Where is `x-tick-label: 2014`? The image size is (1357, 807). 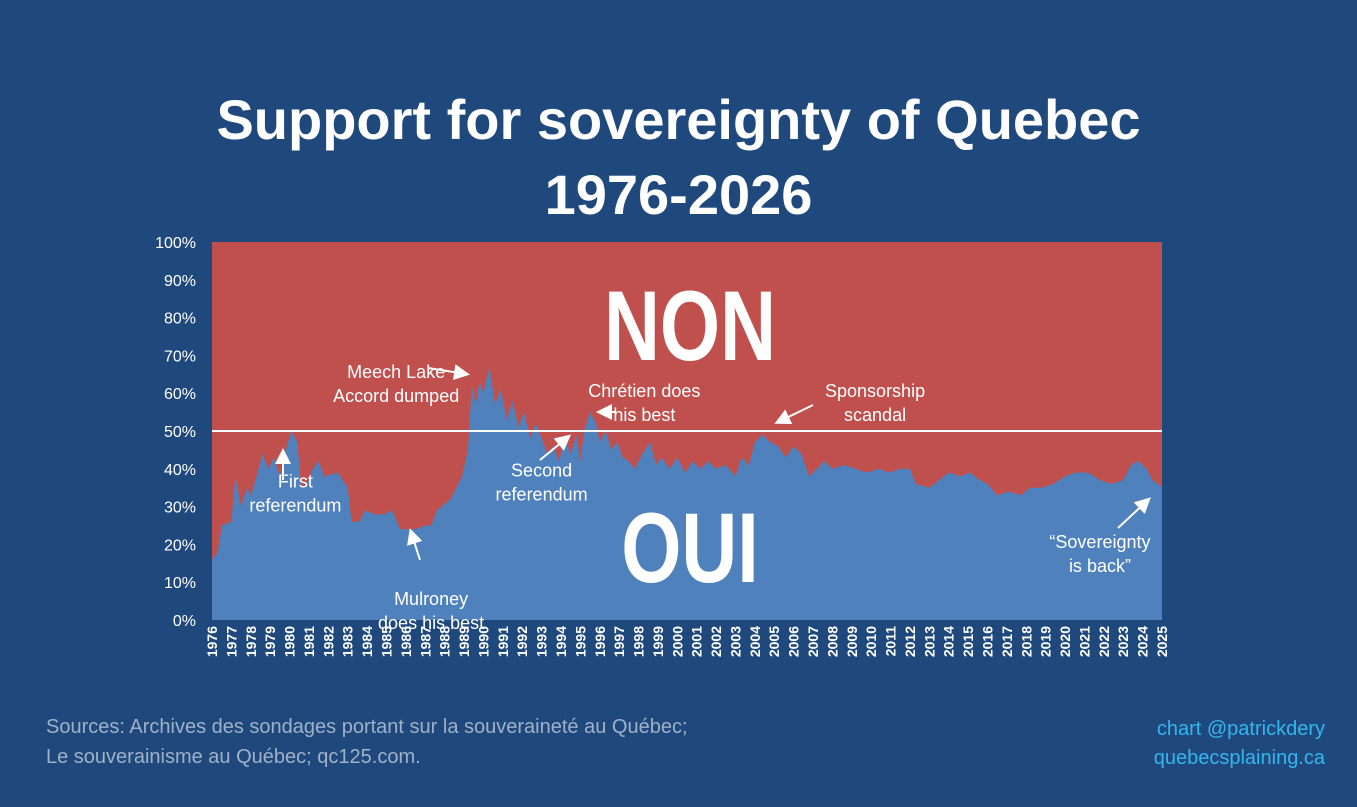 x-tick-label: 2014 is located at coordinates (949, 641).